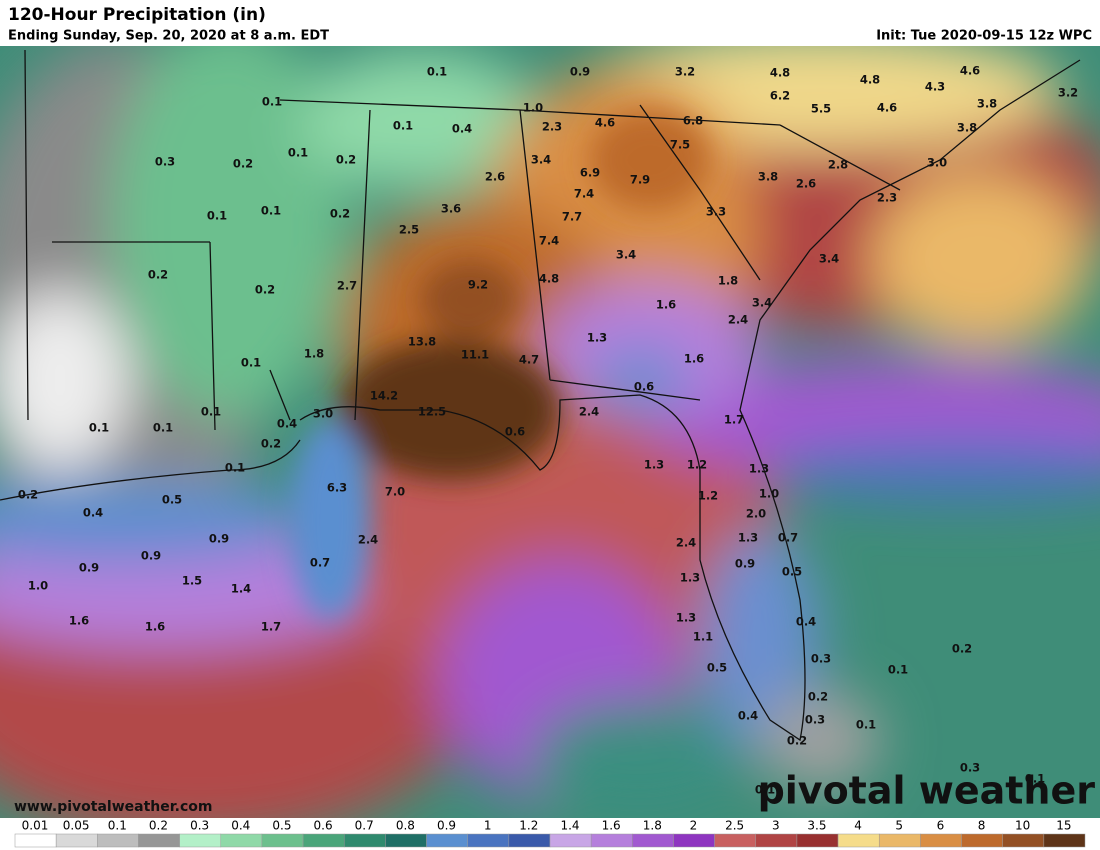  What do you see at coordinates (693, 121) in the screenshot?
I see `precip-label: 6.8` at bounding box center [693, 121].